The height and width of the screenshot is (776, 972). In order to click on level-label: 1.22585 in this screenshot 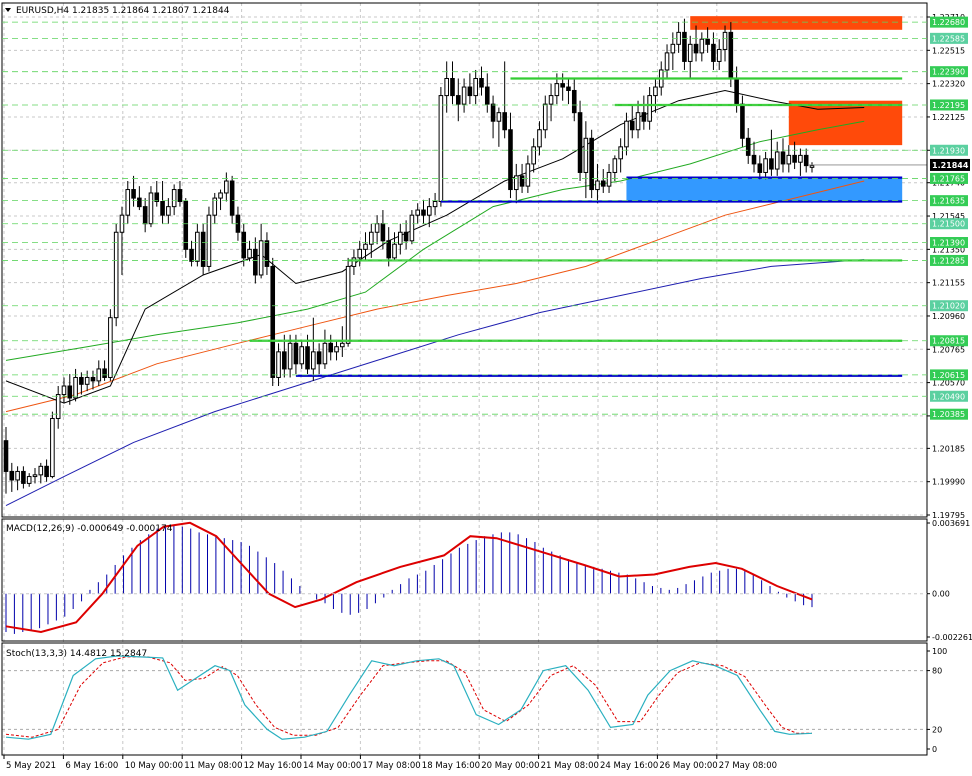, I will do `click(948, 38)`.